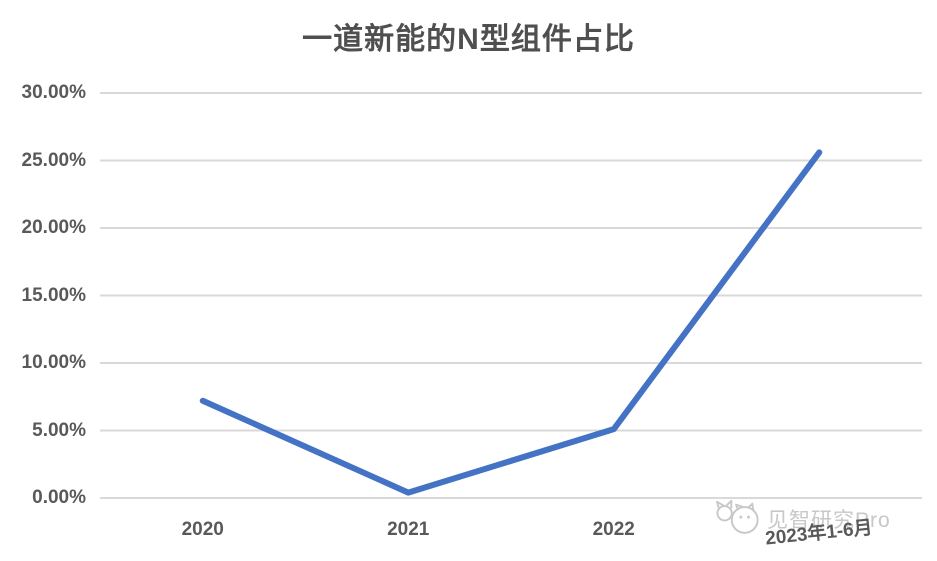  Describe the element at coordinates (737, 516) in the screenshot. I see `mascot-face-icon` at that location.